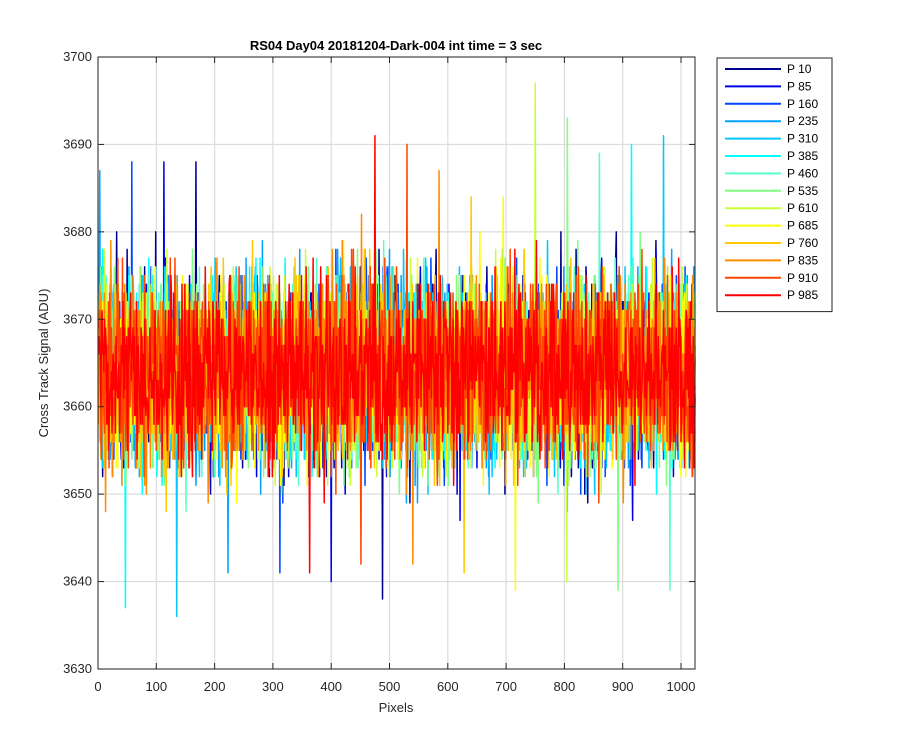 Image resolution: width=900 pixels, height=750 pixels. I want to click on x-tick-label: 200, so click(215, 686).